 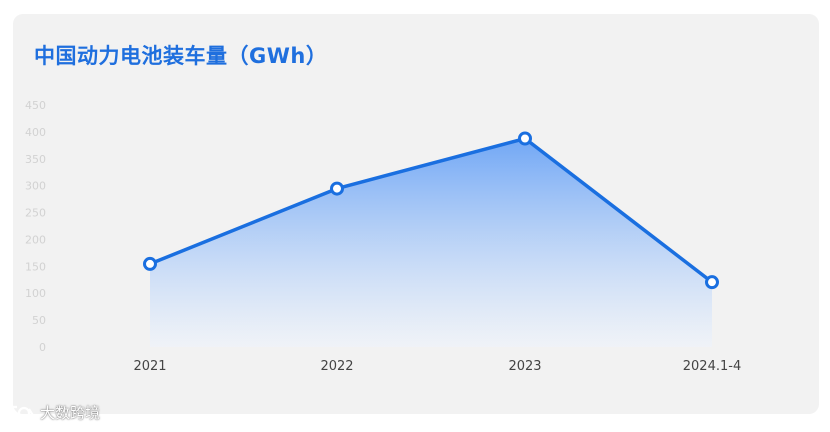 What do you see at coordinates (35, 105) in the screenshot?
I see `y-tick-label: 450` at bounding box center [35, 105].